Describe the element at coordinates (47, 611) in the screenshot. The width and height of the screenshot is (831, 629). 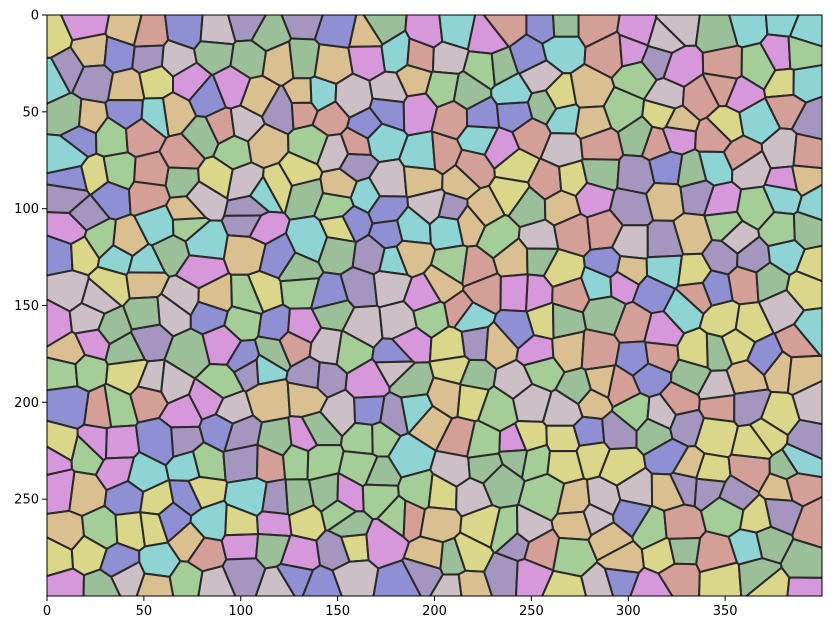
I see `x-tick-label: 0` at that location.